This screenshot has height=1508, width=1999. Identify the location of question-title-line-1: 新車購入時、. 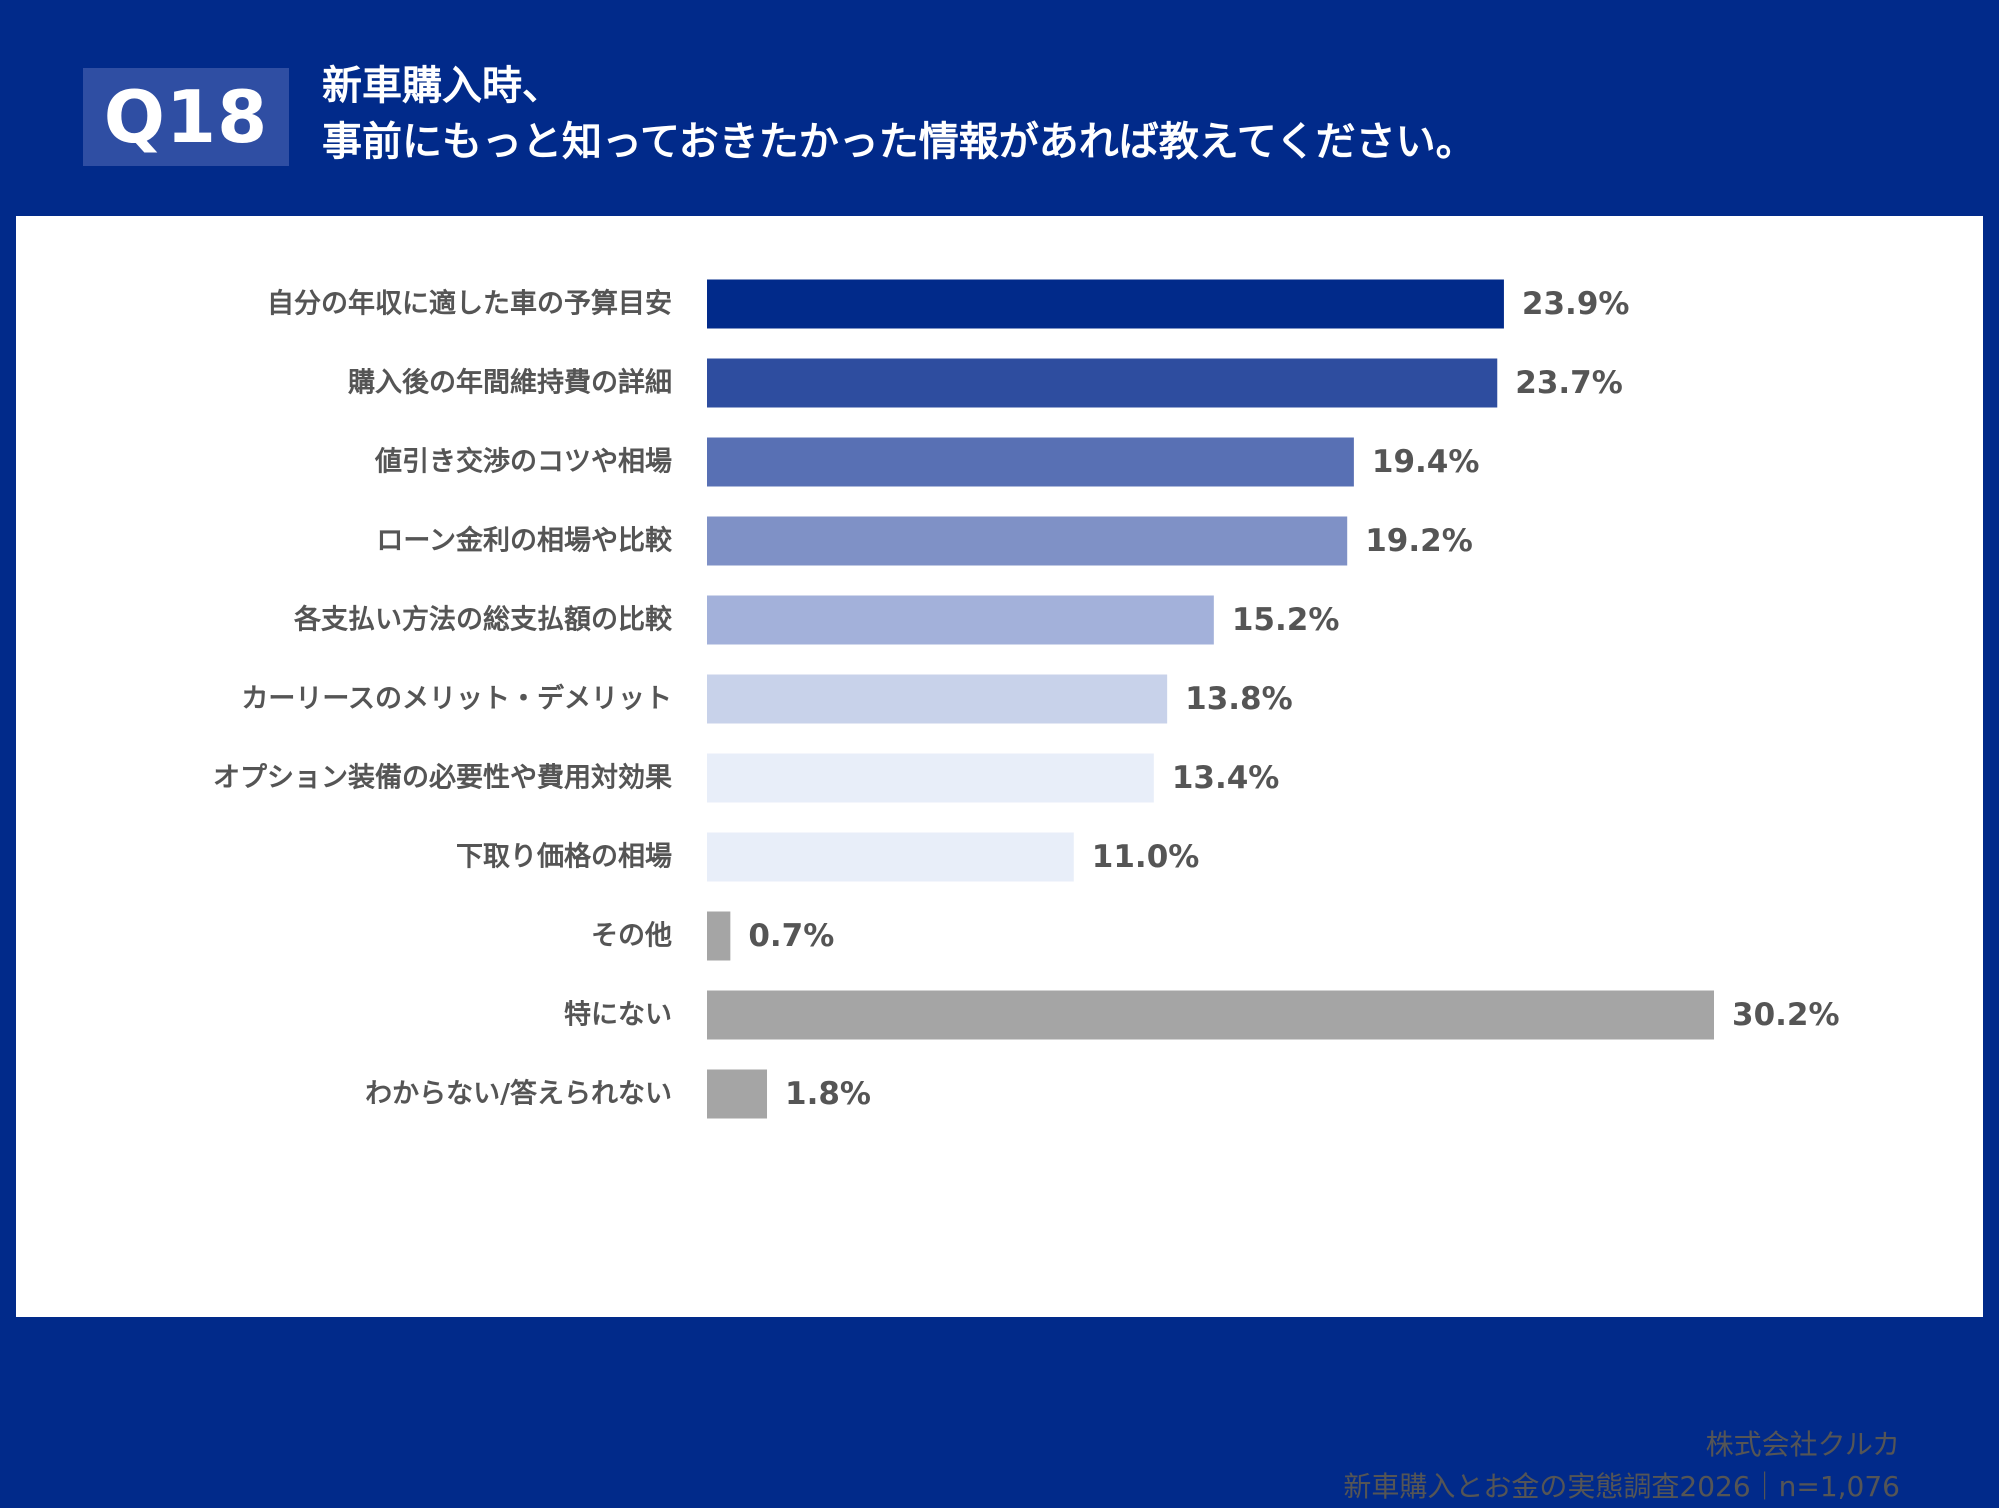
(442, 86).